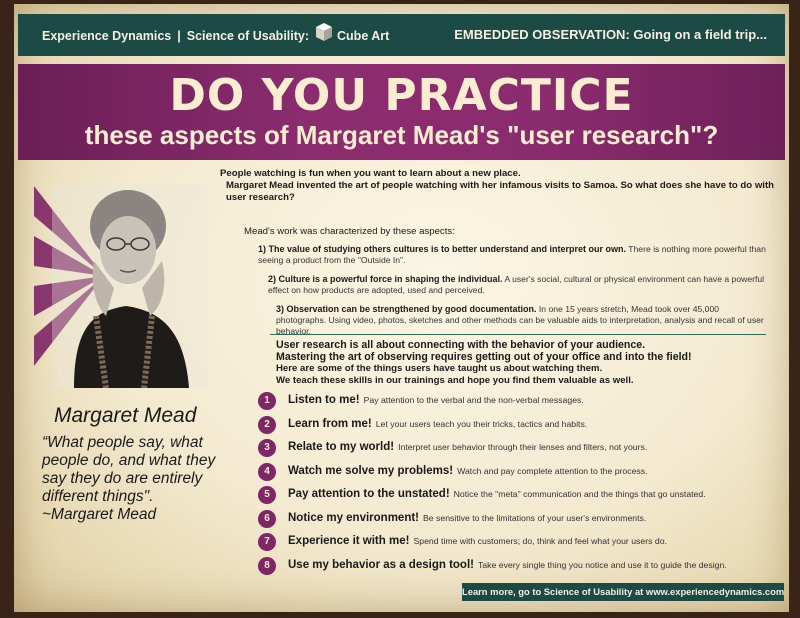 This screenshot has height=618, width=800. What do you see at coordinates (267, 519) in the screenshot?
I see `number-badge: 6` at bounding box center [267, 519].